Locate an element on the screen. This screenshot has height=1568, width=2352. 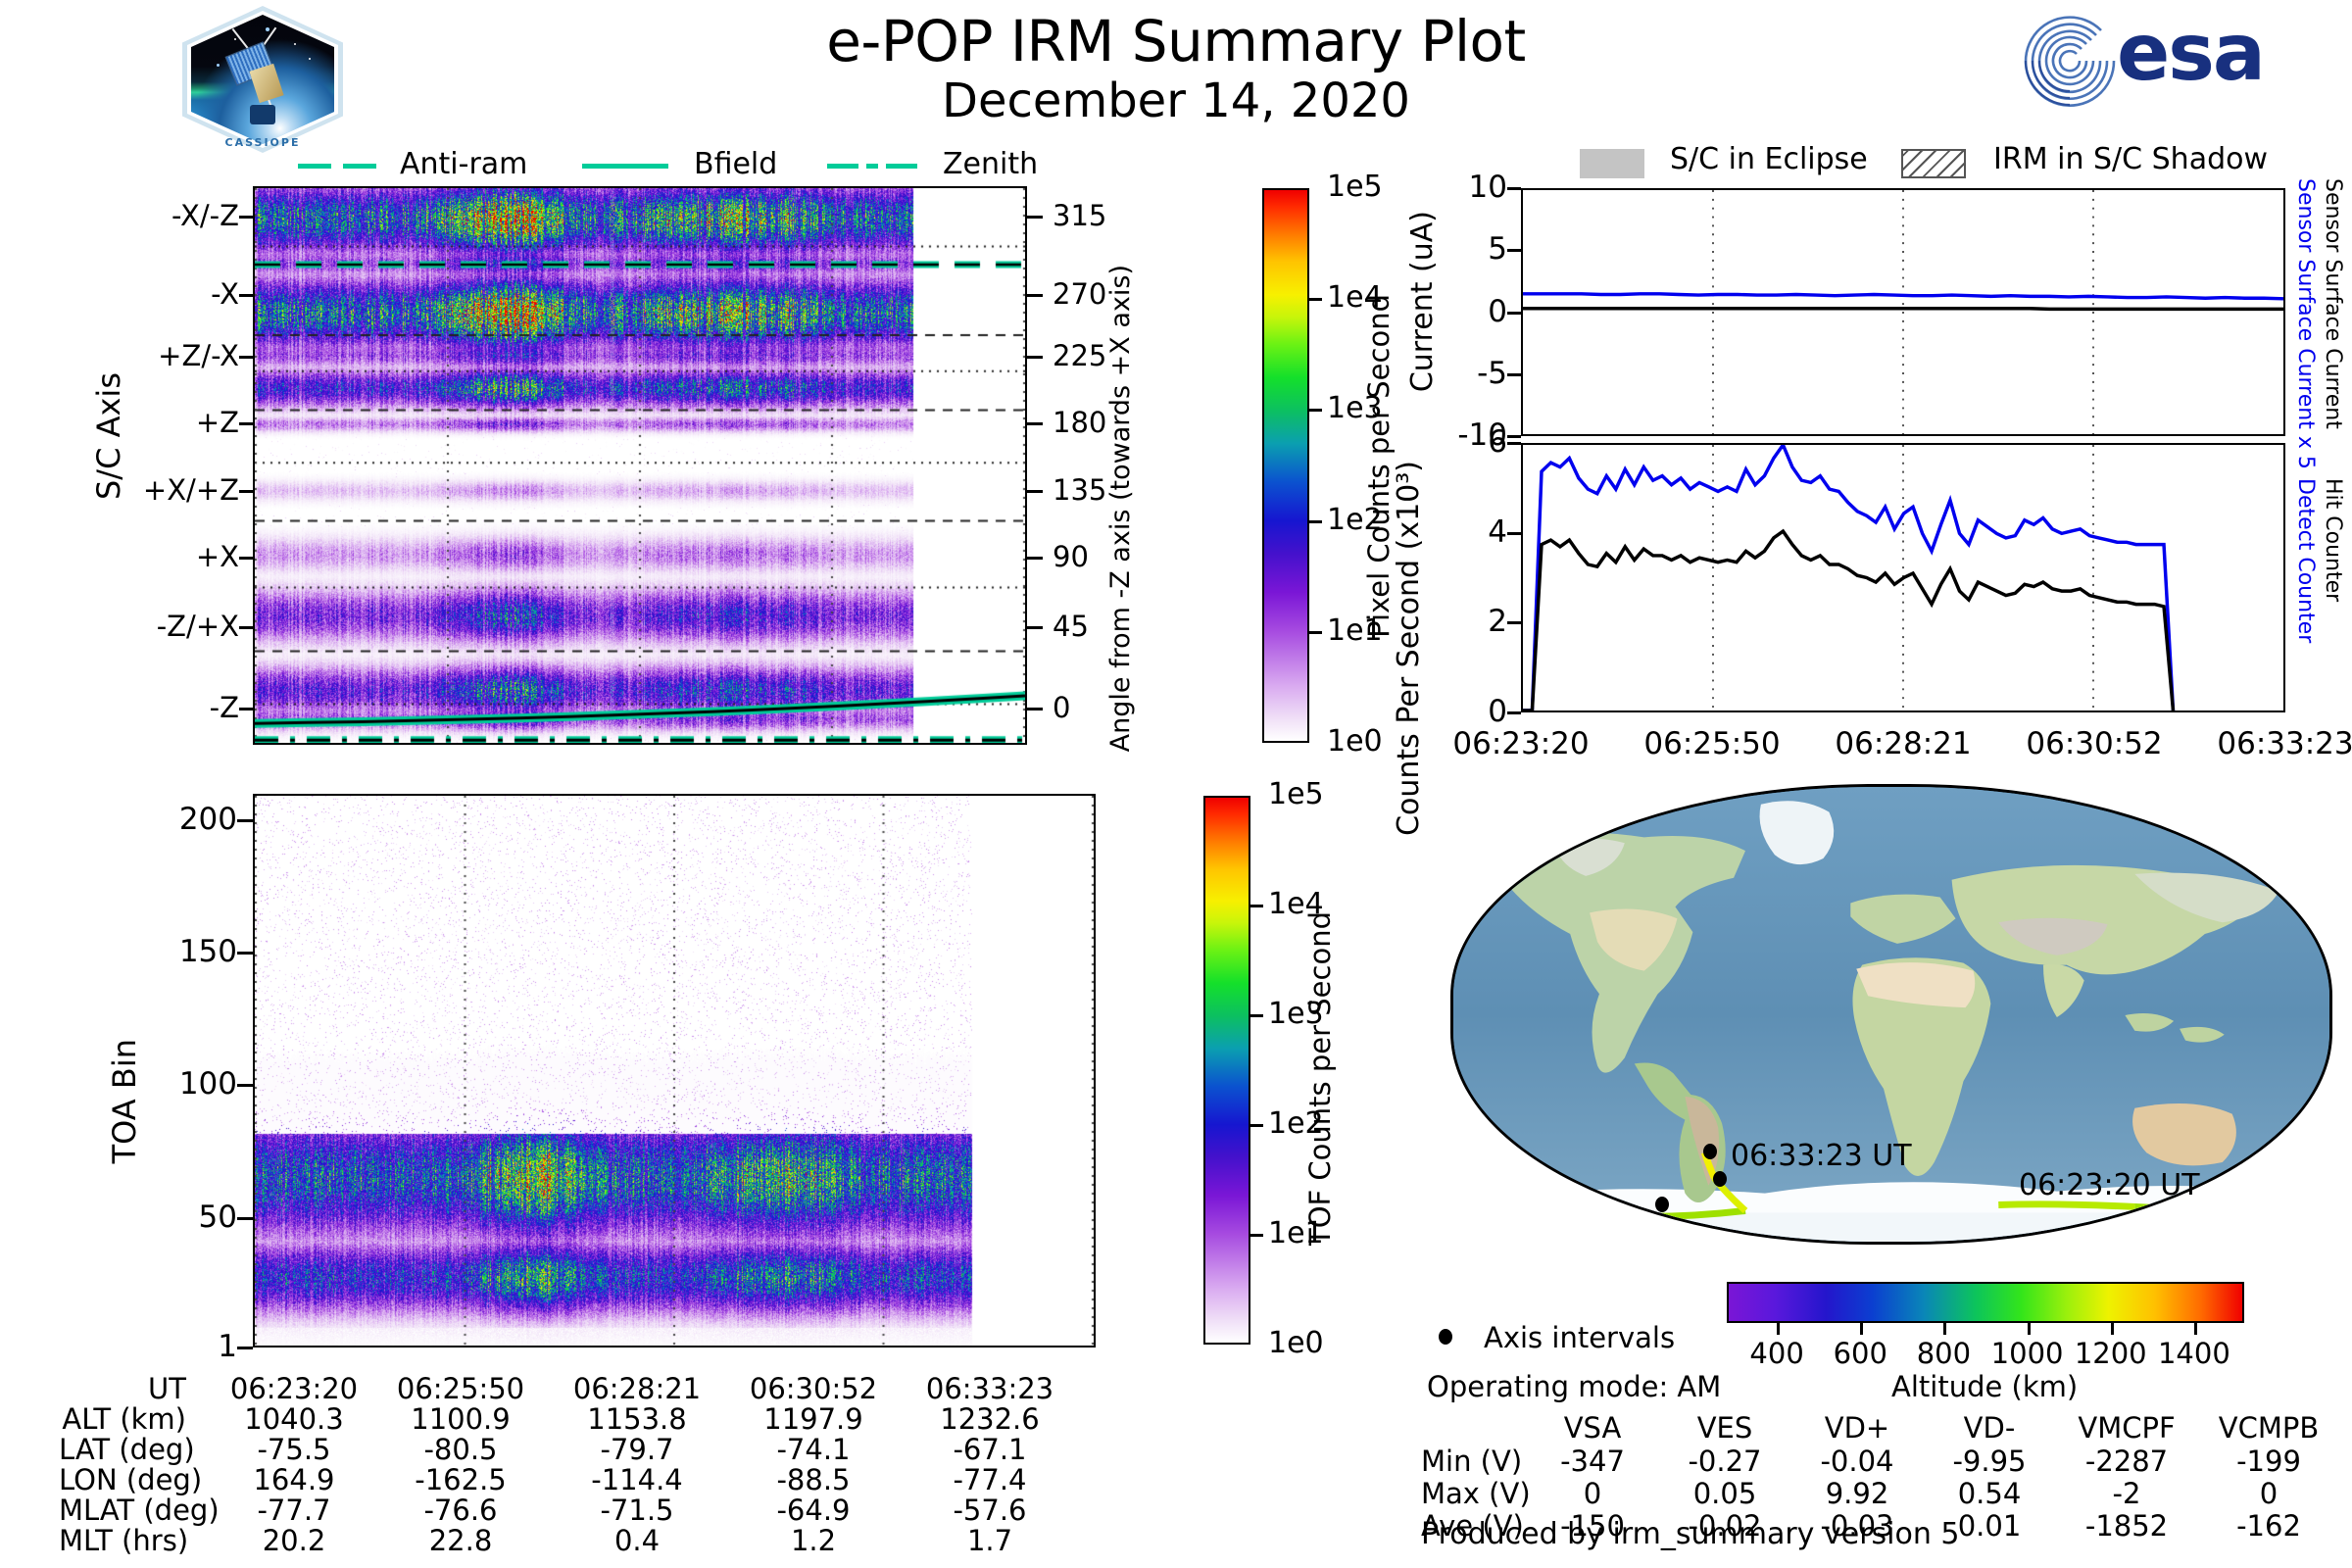
ephemeris-cell-3-3: -88.5 is located at coordinates (813, 1479).